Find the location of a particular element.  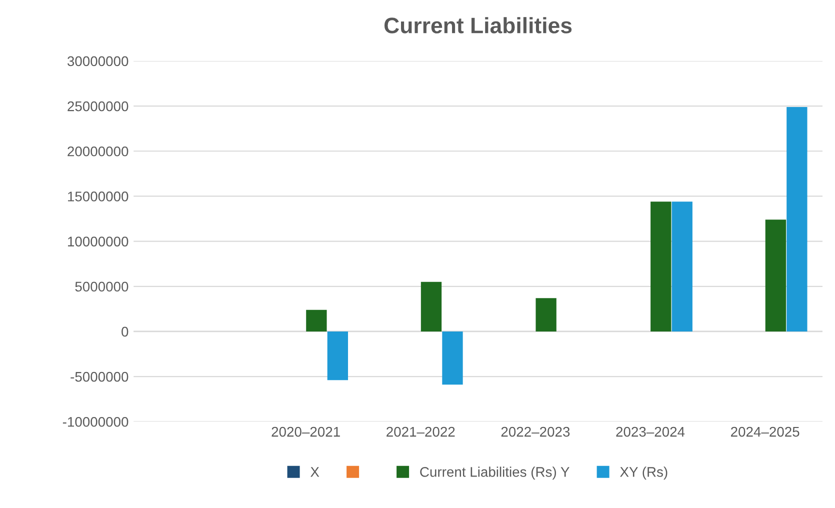

chart-title: Current Liabilities is located at coordinates (478, 25).